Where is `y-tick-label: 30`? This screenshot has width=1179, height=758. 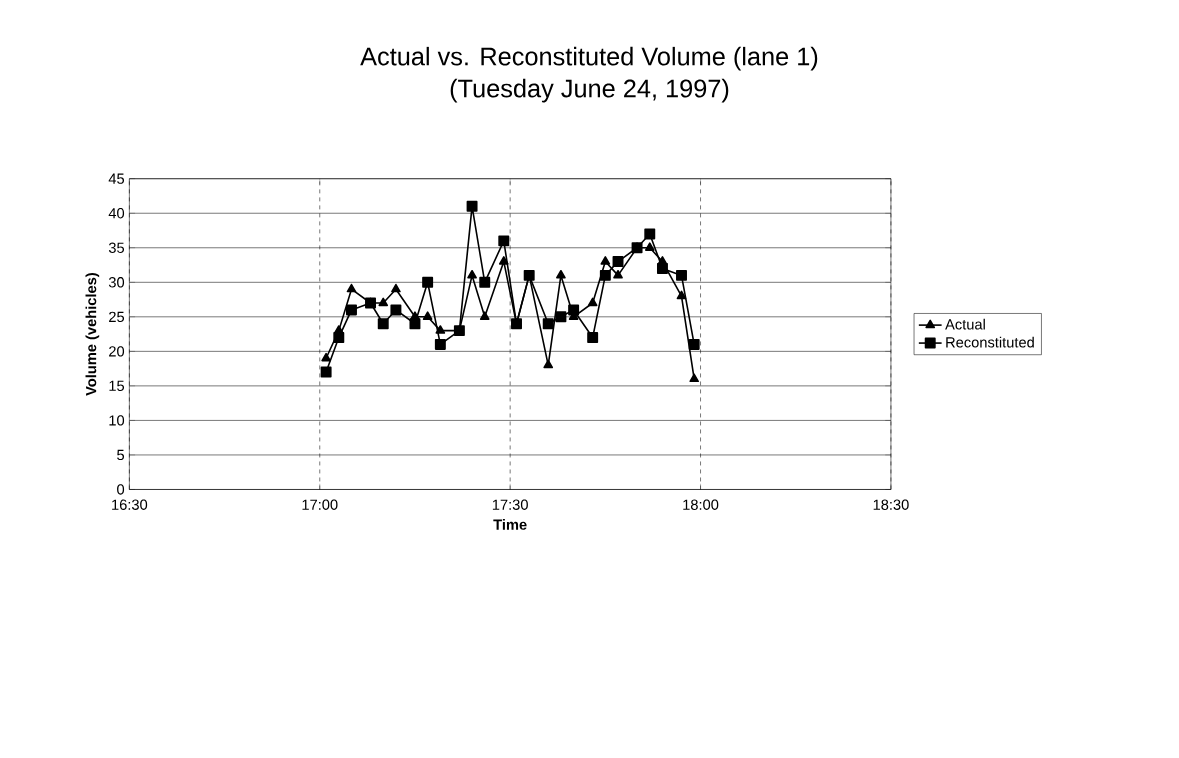 y-tick-label: 30 is located at coordinates (116, 282).